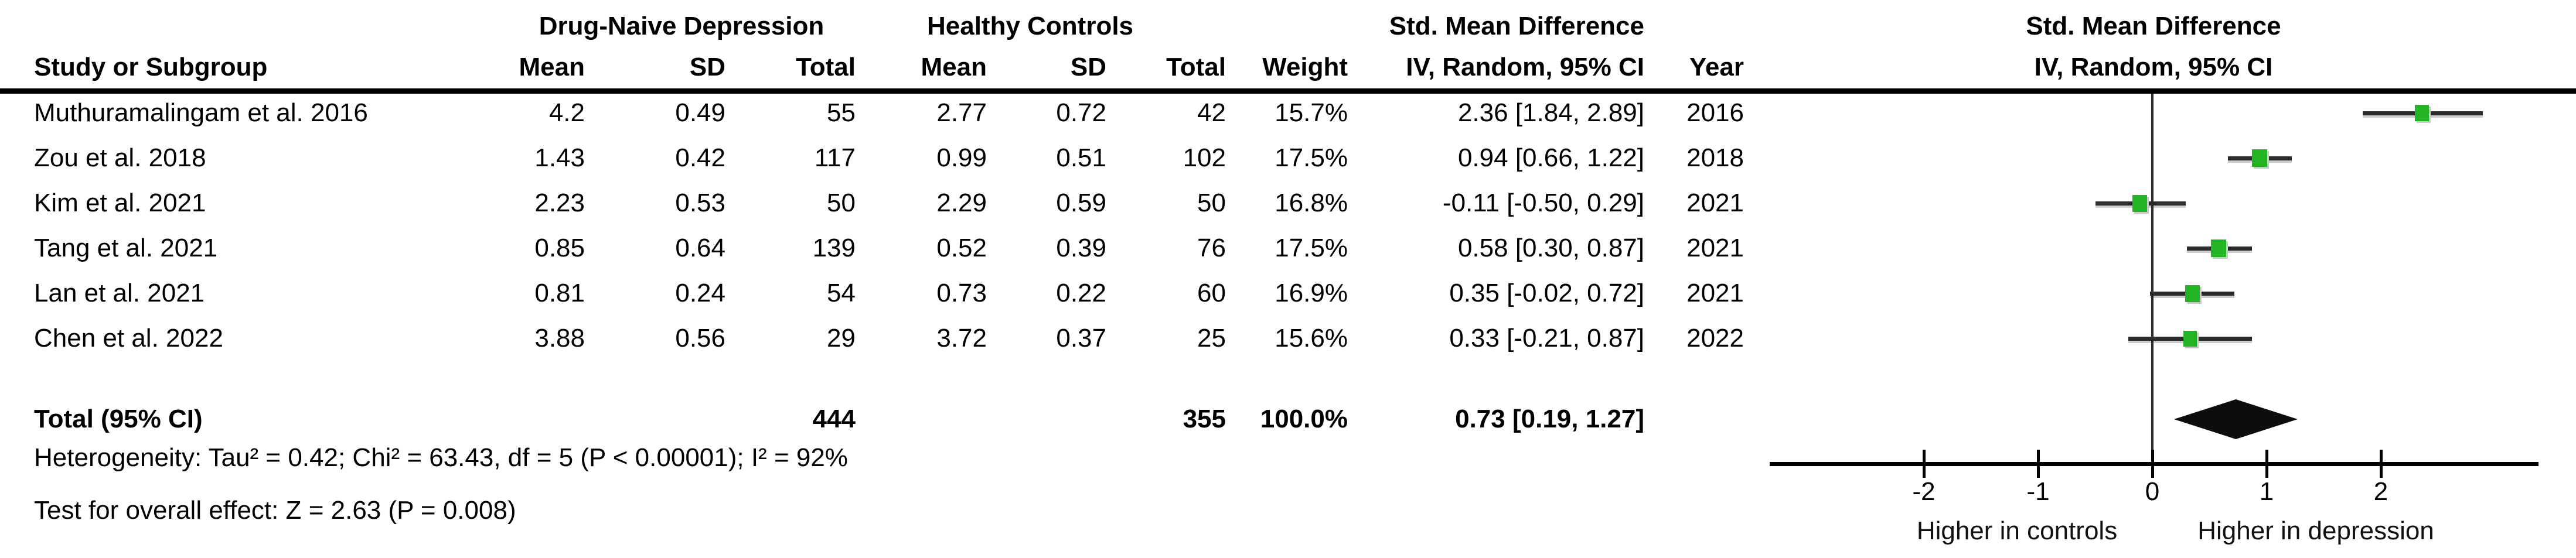 Image resolution: width=2576 pixels, height=558 pixels. What do you see at coordinates (700, 157) in the screenshot?
I see `cell-sd1: 0.42` at bounding box center [700, 157].